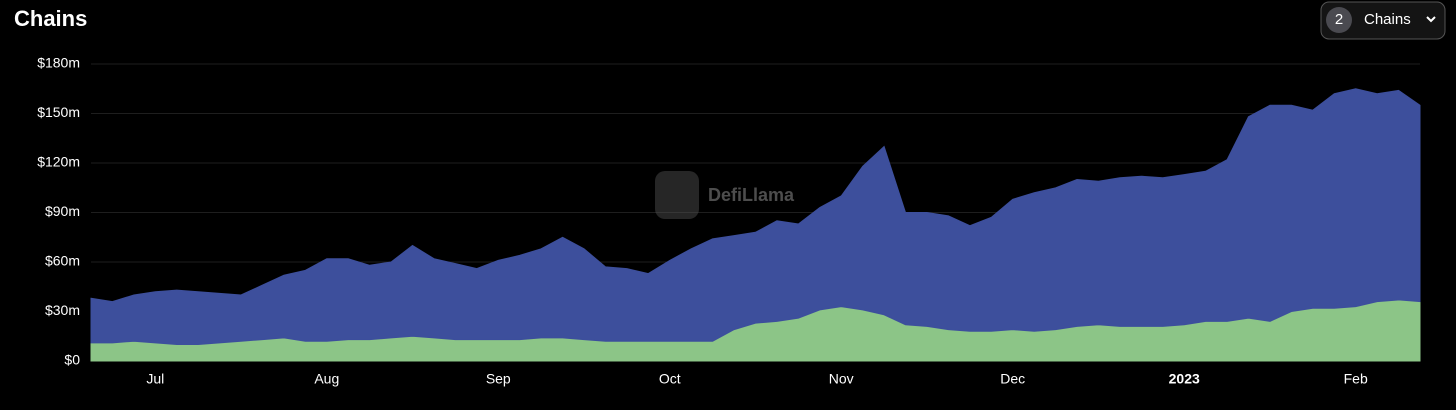 Image resolution: width=1456 pixels, height=410 pixels. What do you see at coordinates (155, 379) in the screenshot?
I see `x-tick-label: Jul` at bounding box center [155, 379].